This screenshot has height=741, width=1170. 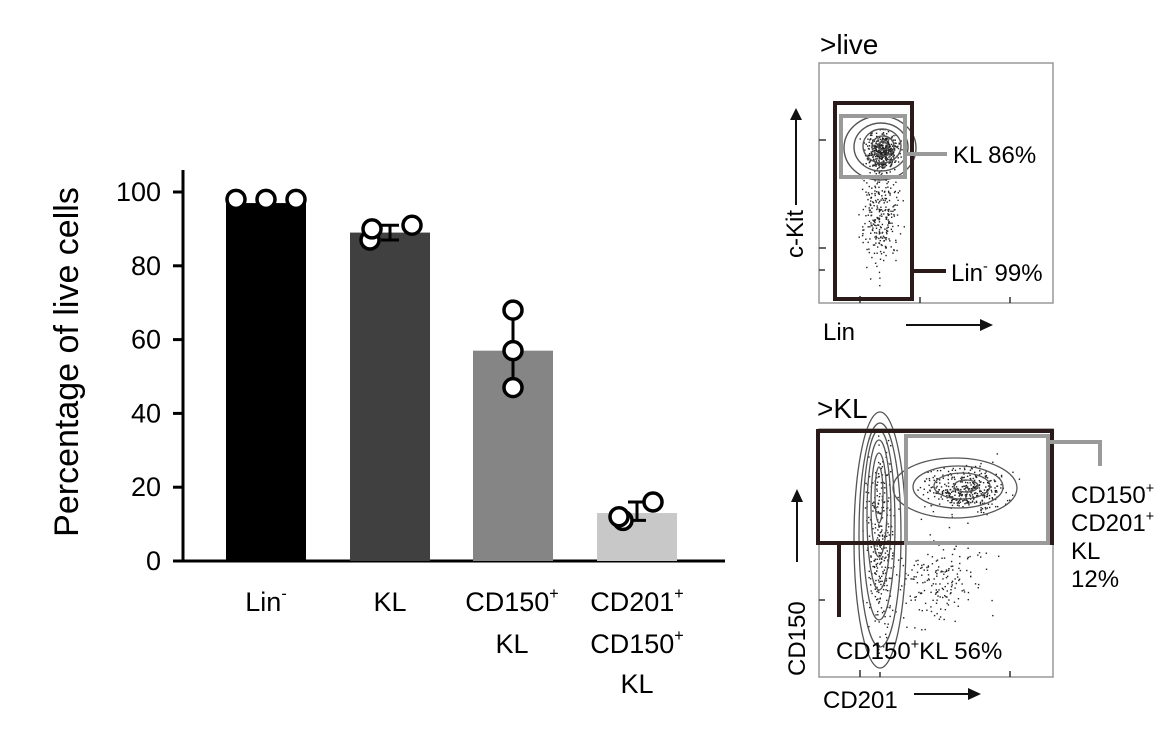 I want to click on y-tick-label: 100, so click(x=138, y=192).